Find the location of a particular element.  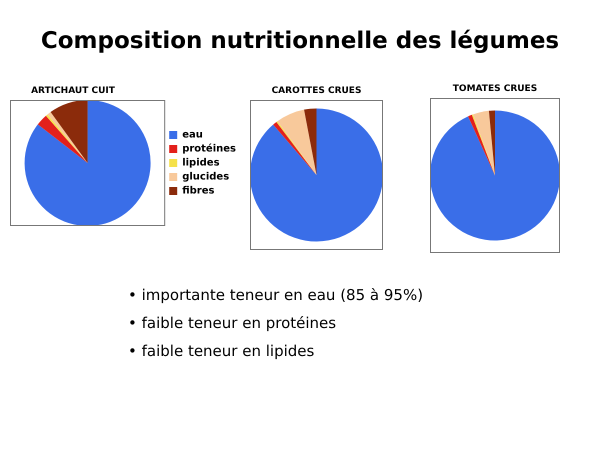

legend-label: protéines is located at coordinates (209, 149).